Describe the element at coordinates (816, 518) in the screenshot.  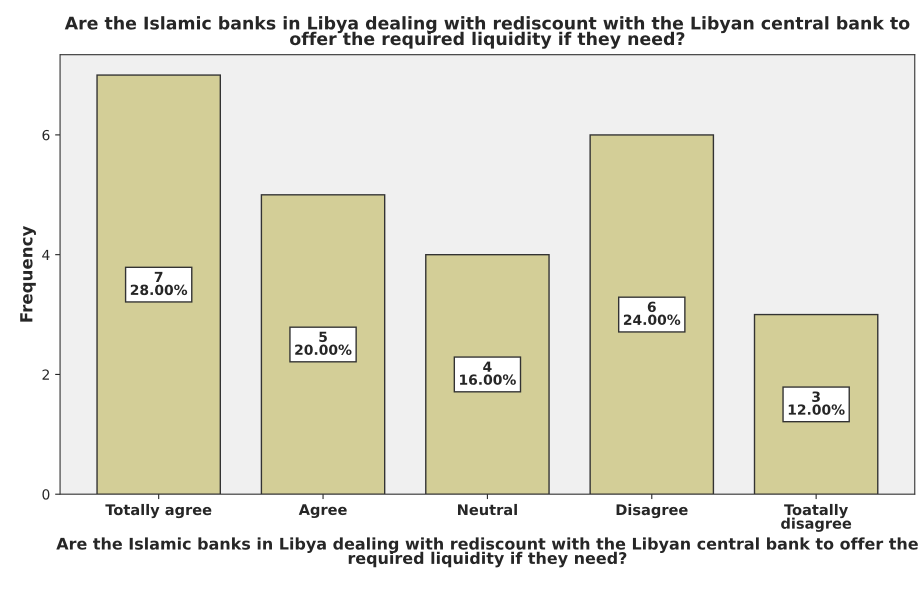
I see `x-tick-label: Toatally disagree` at that location.